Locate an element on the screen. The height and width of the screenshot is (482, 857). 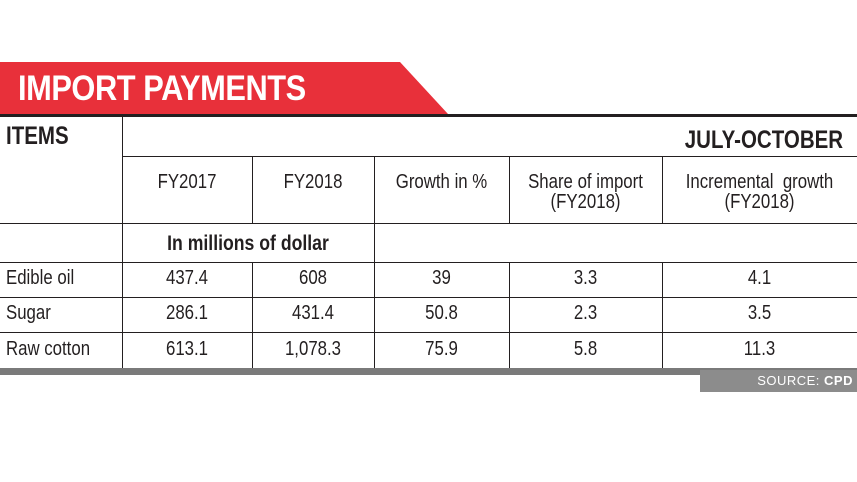
footer-rule is located at coordinates (428, 371).